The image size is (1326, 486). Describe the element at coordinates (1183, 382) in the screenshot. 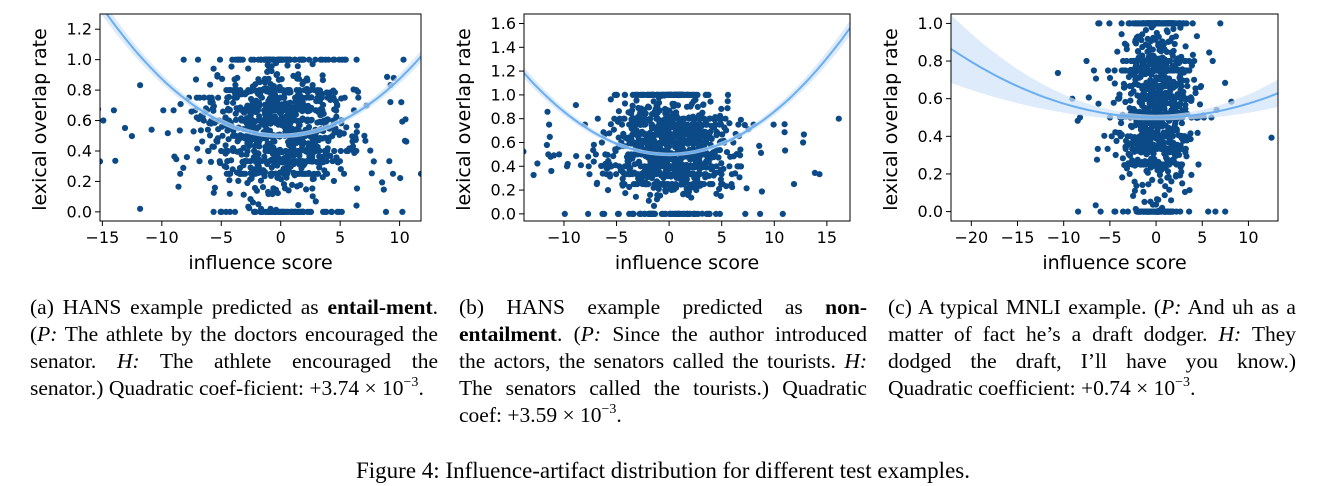

I see `coef-exponent: −3` at that location.